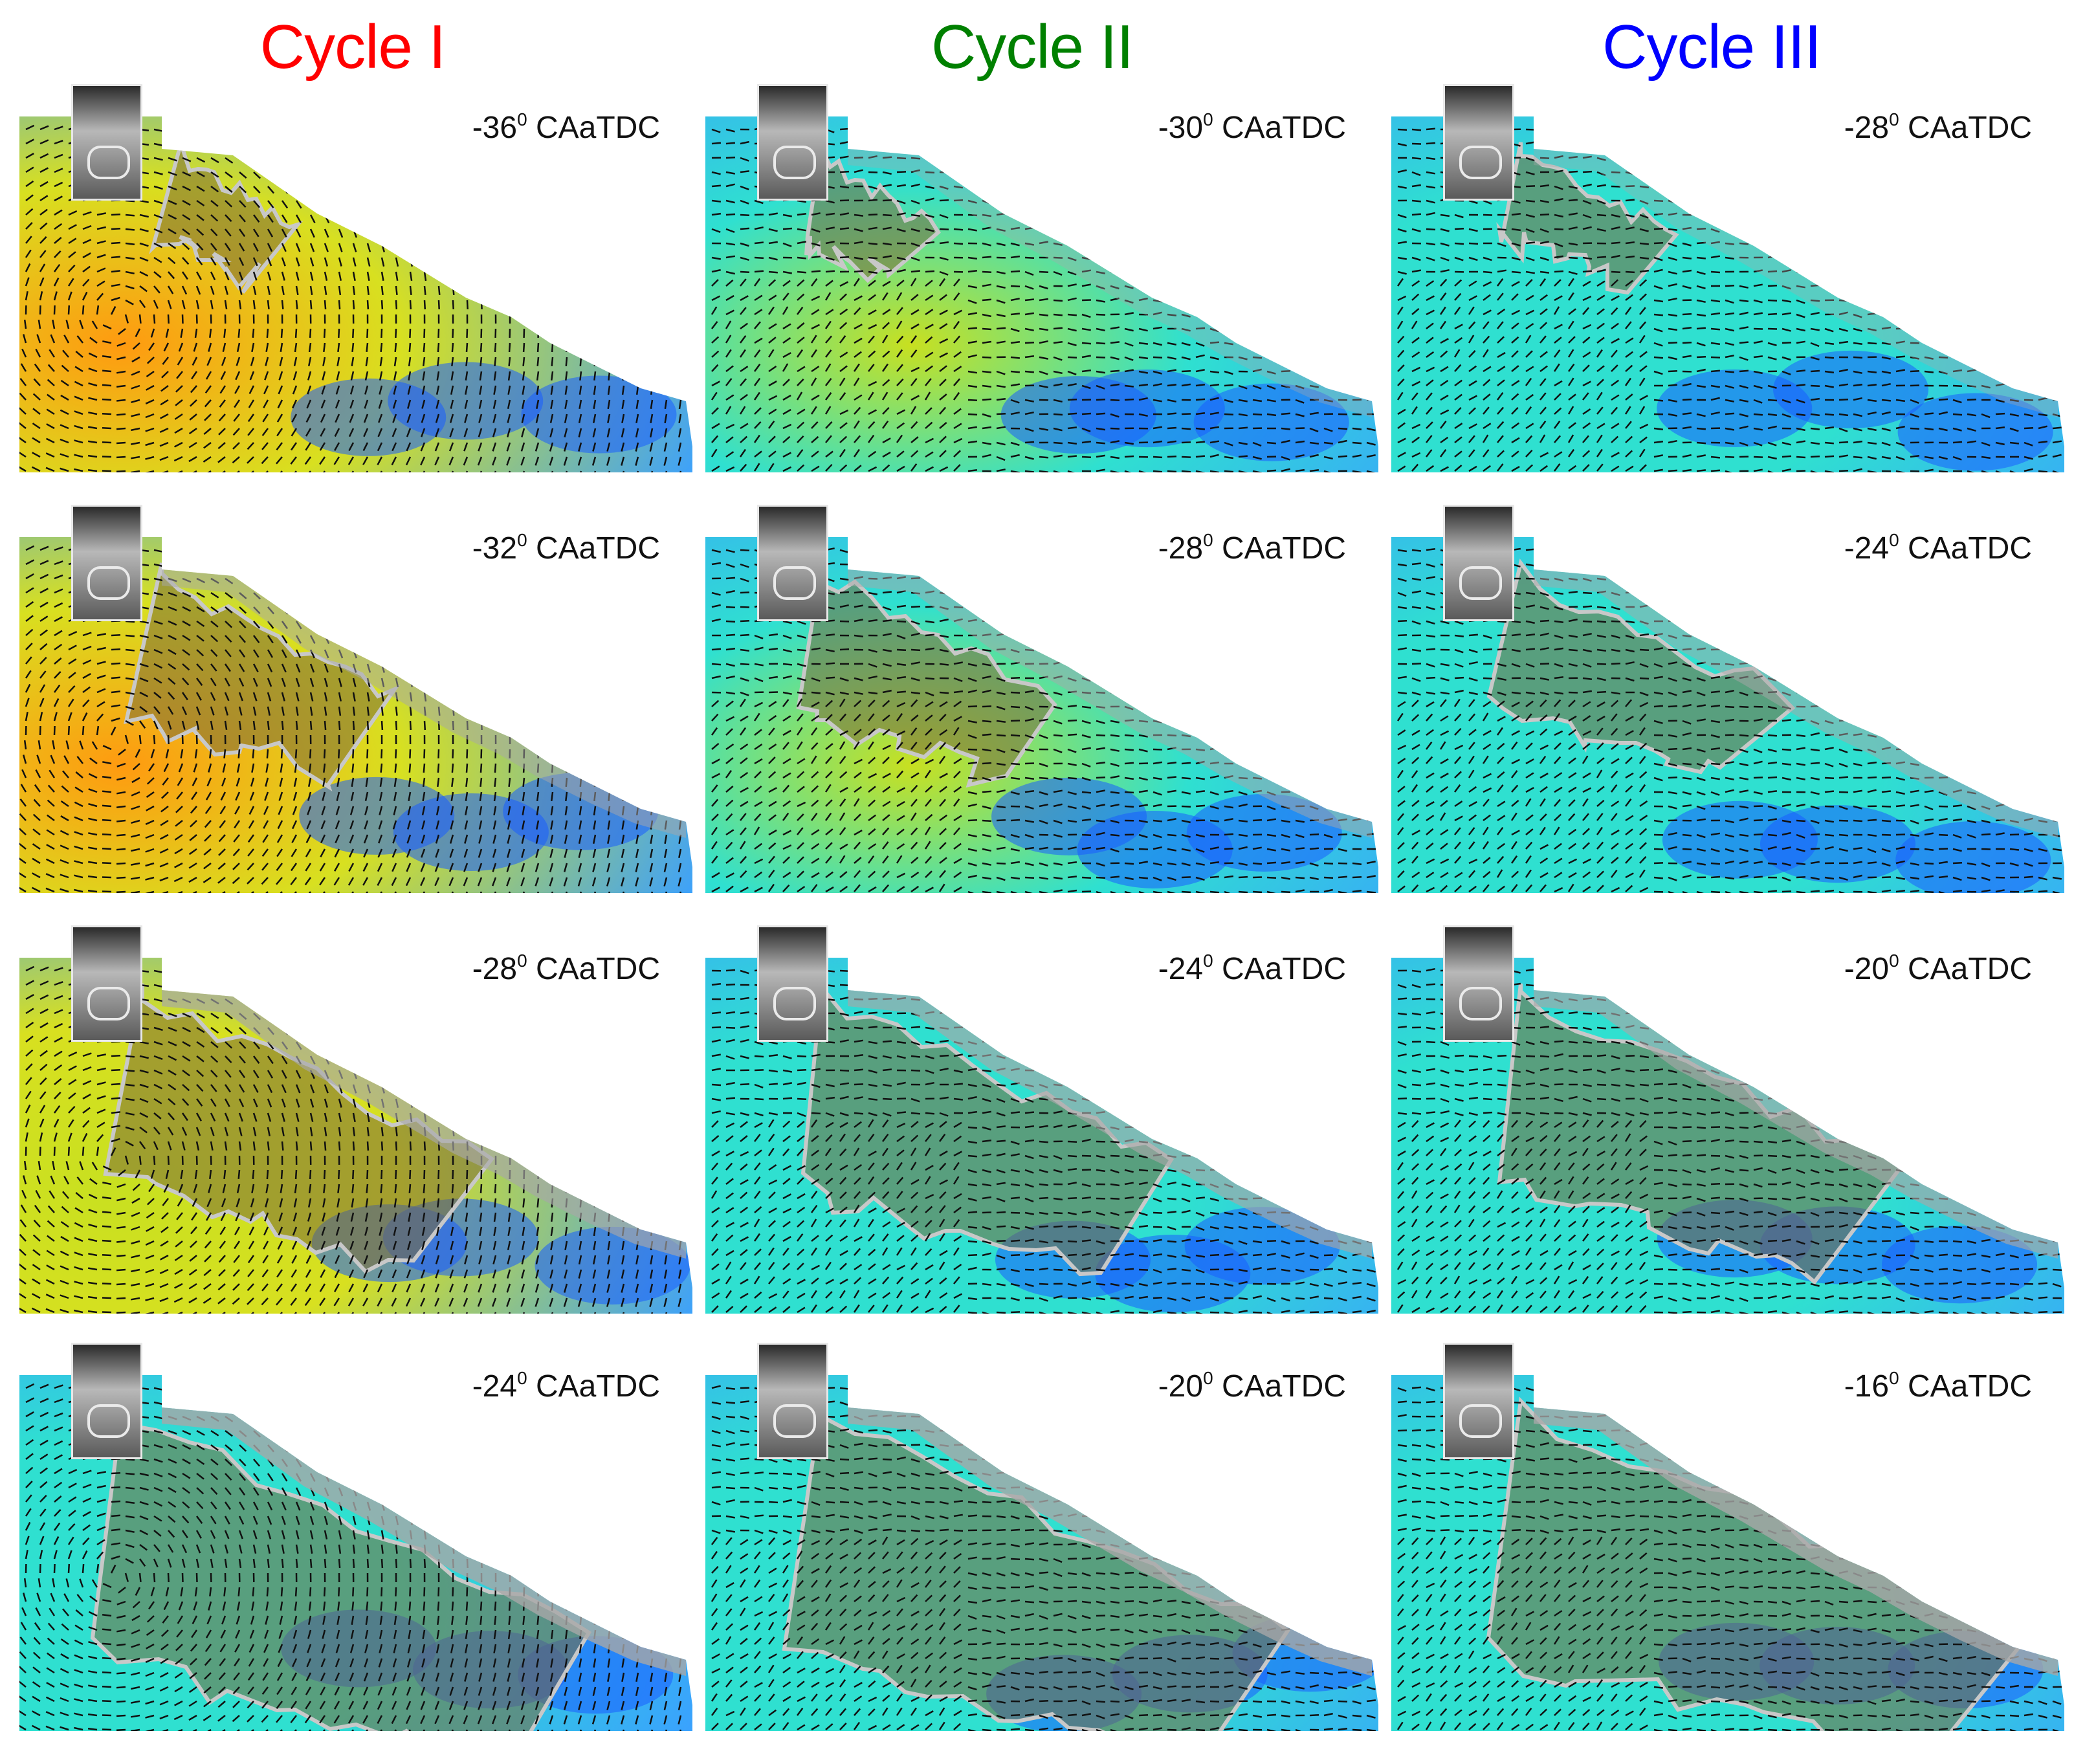  I want to click on crank-angle-label: -160 CAaTDC, so click(1938, 1386).